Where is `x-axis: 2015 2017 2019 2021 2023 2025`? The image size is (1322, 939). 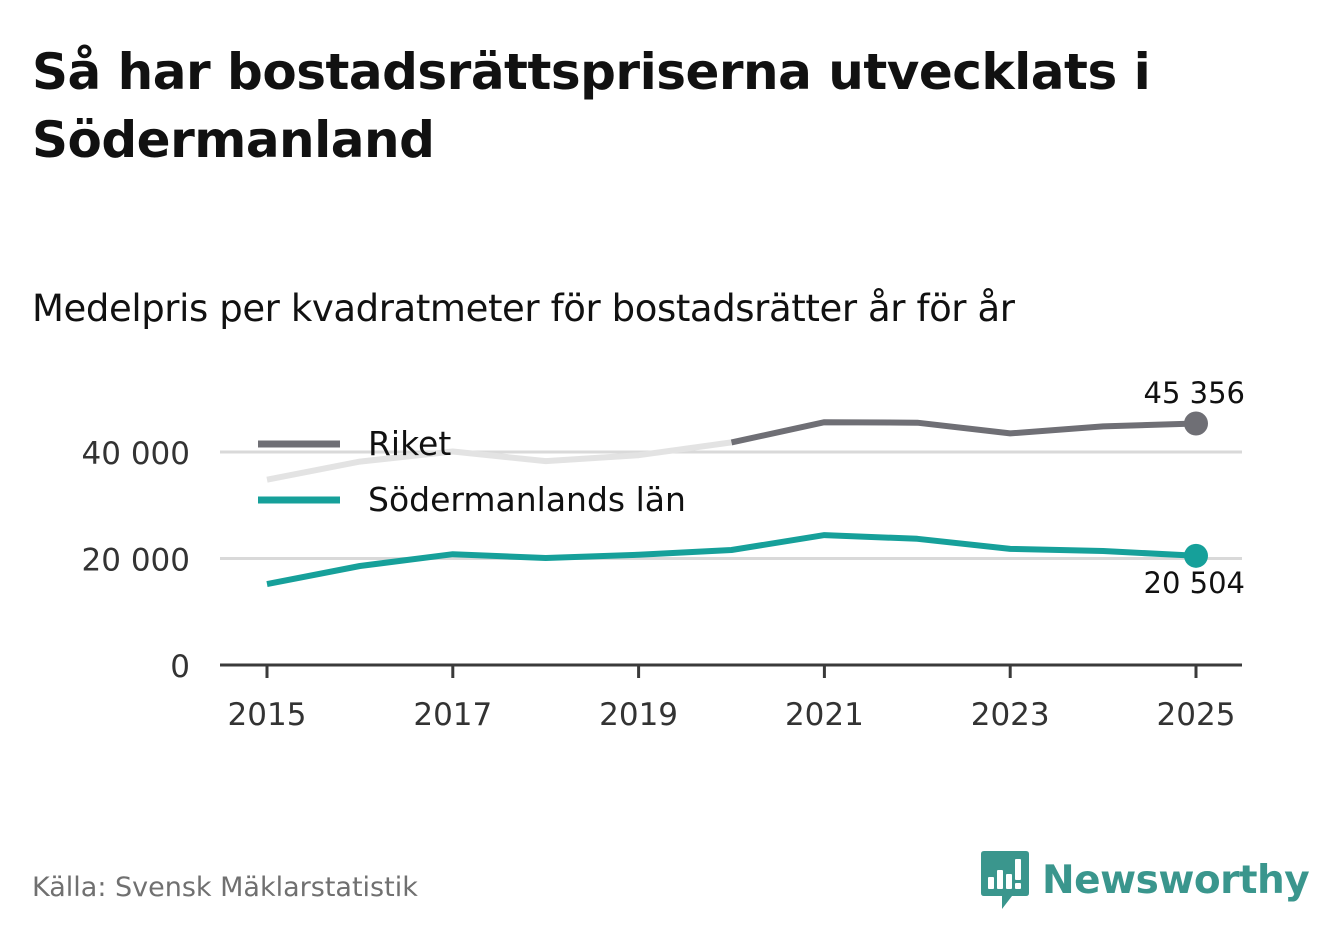
x-axis: 2015 2017 2019 2021 2023 2025 is located at coordinates (731, 698).